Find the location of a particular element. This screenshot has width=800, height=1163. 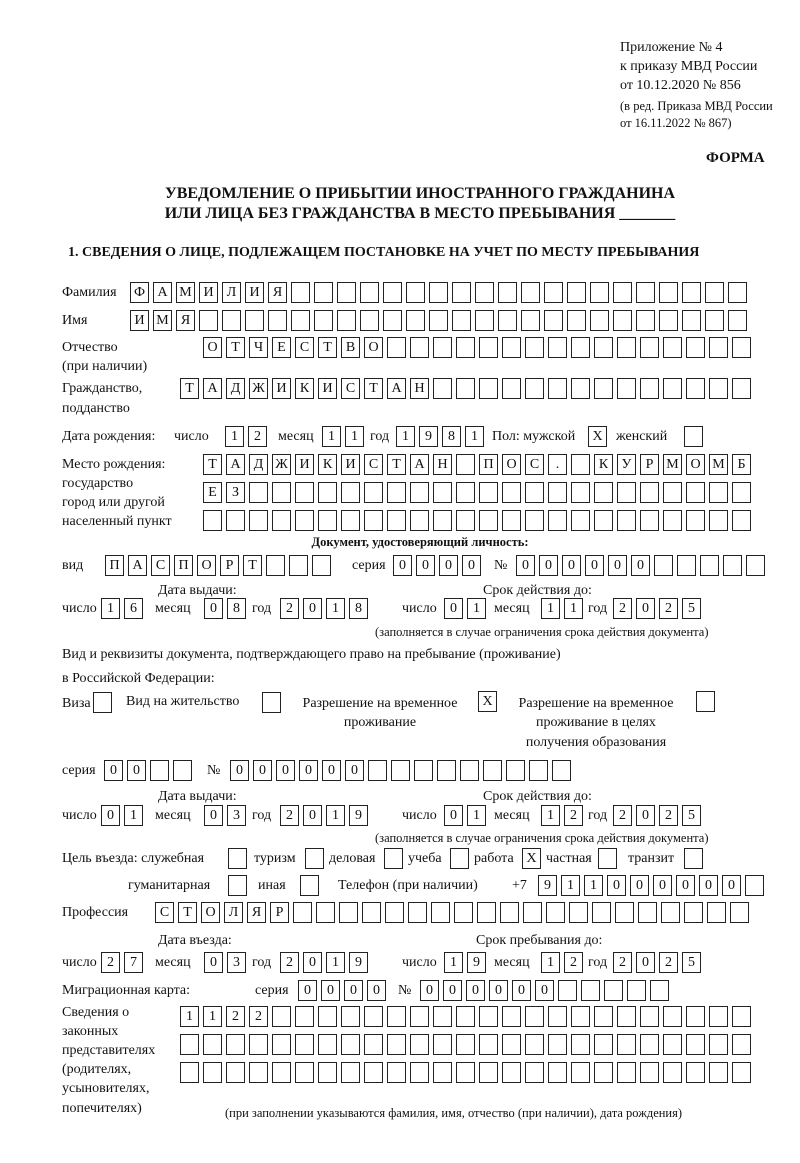

visa-checkbox is located at coordinates (104, 702).